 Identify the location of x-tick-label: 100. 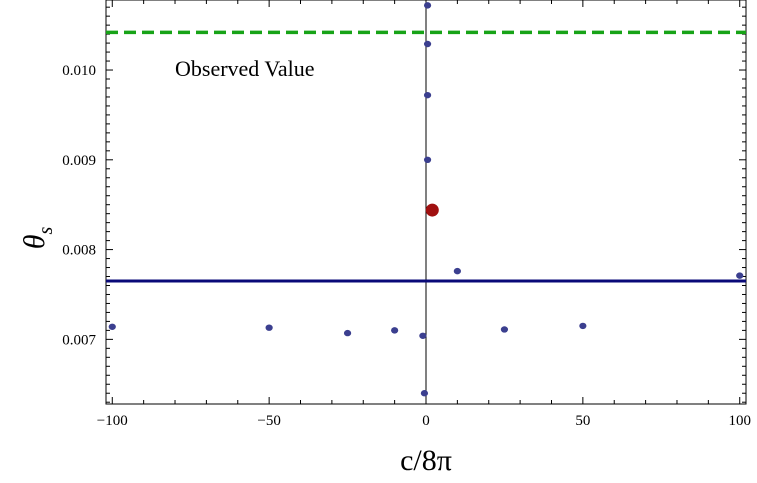
(739, 421).